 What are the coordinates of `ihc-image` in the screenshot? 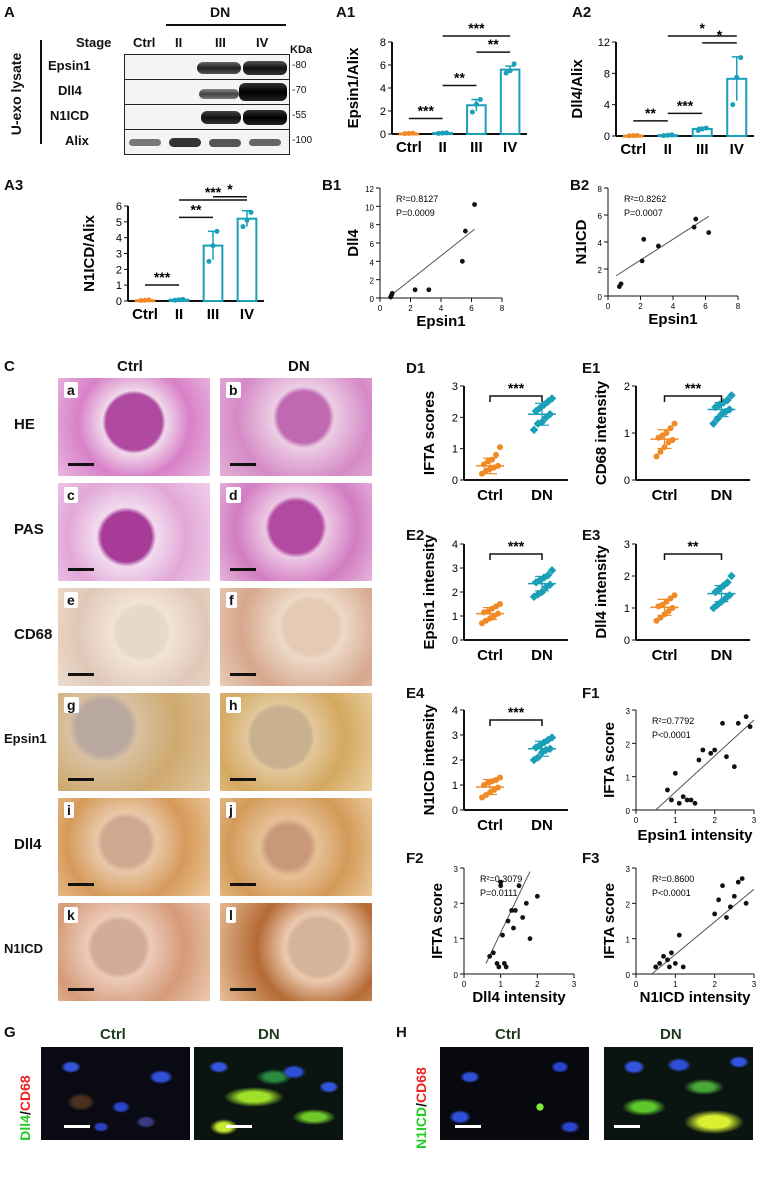 It's located at (296, 742).